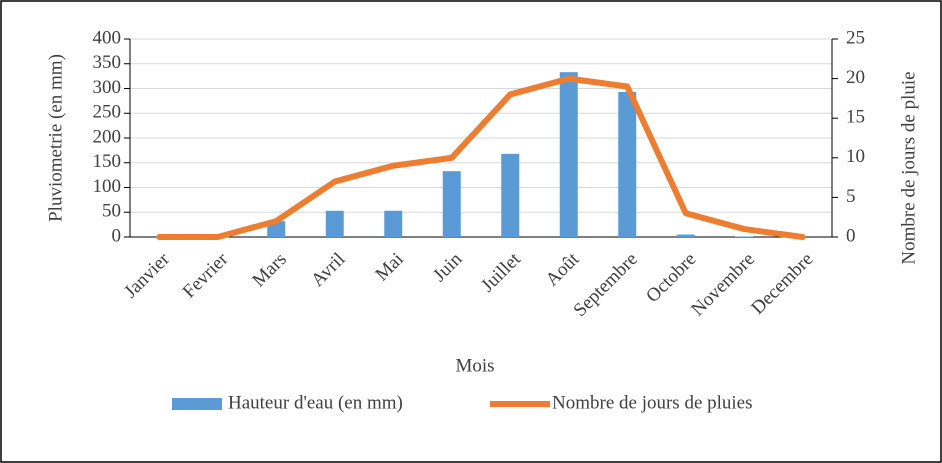  Describe the element at coordinates (855, 117) in the screenshot. I see `y2-tick-label: 15` at that location.